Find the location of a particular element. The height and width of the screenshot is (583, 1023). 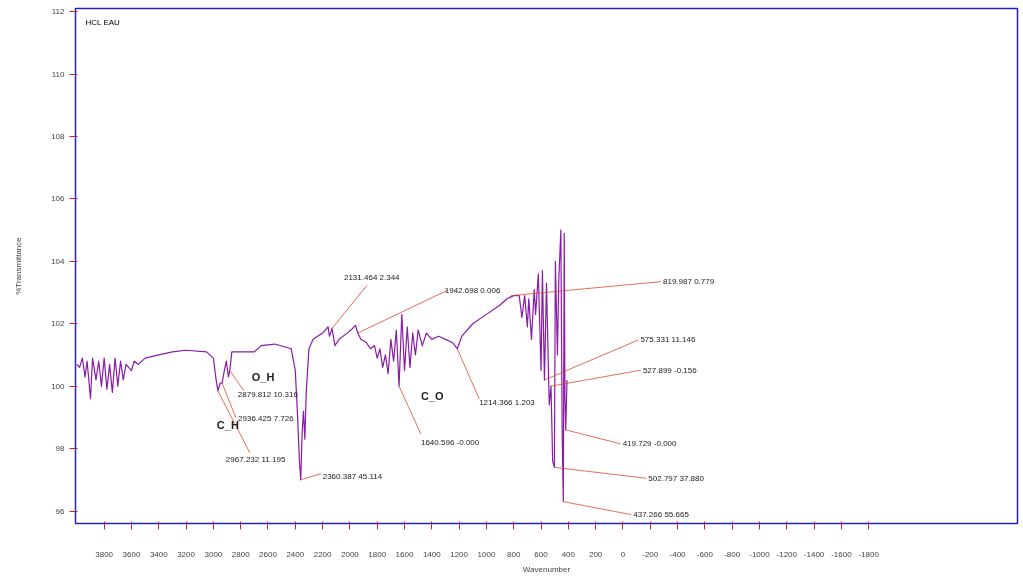

annotation: 2360.387 45.114 is located at coordinates (352, 477).